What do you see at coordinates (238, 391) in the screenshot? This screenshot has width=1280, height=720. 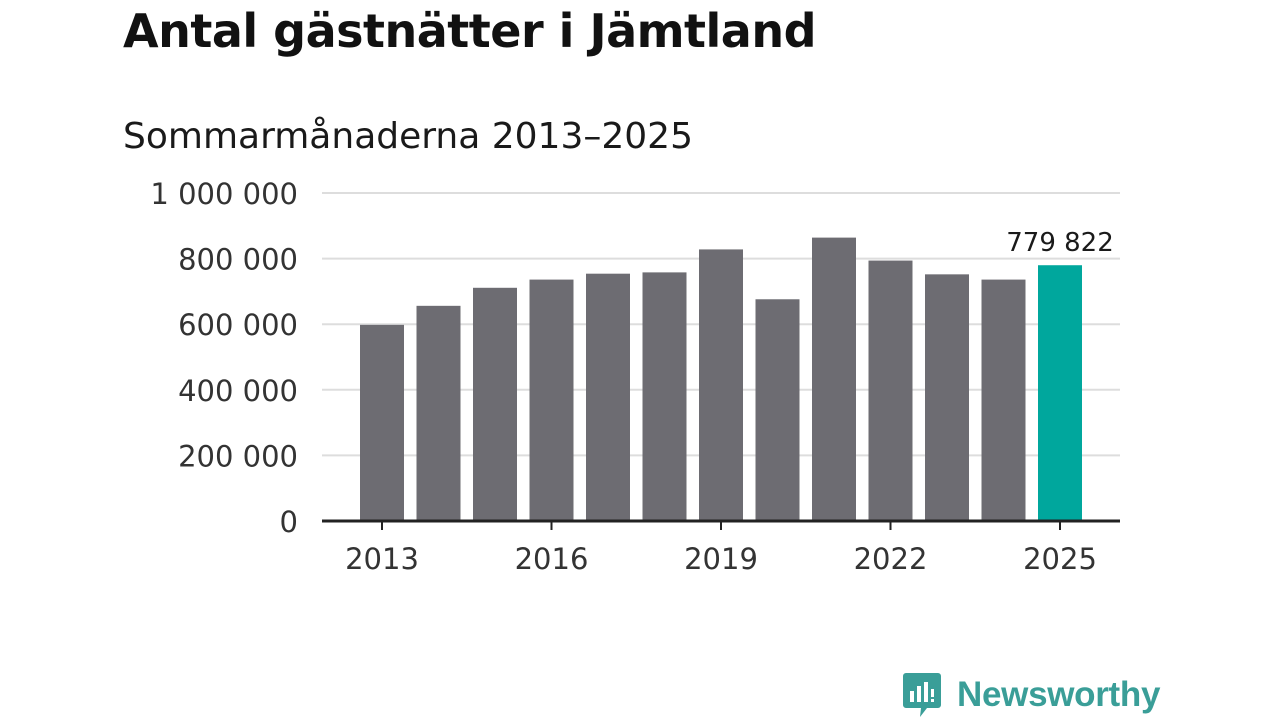 I see `y-tick-label: 400 000` at bounding box center [238, 391].